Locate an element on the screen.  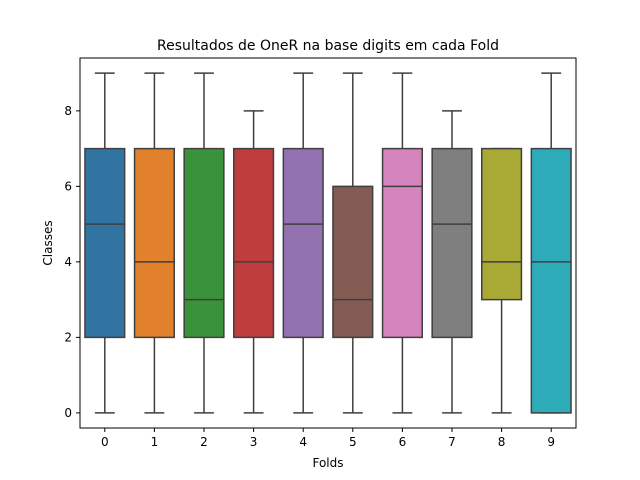
x-axis-ticks: 0 1 2 3 4 5 6 7 8 9 is located at coordinates (328, 438).